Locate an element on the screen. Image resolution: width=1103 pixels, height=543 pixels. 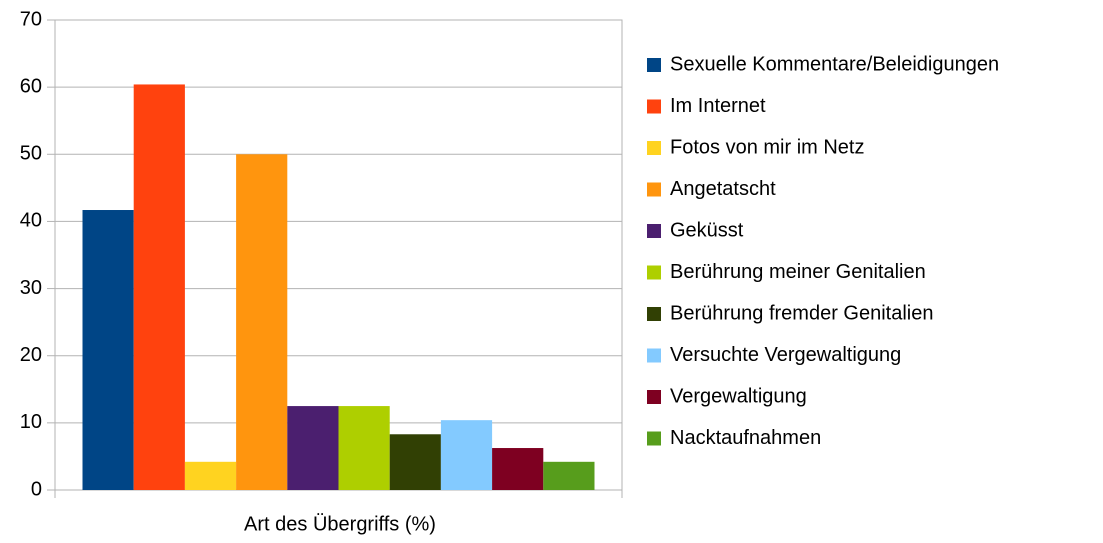
legend-label: Vergewaltigung is located at coordinates (738, 396).